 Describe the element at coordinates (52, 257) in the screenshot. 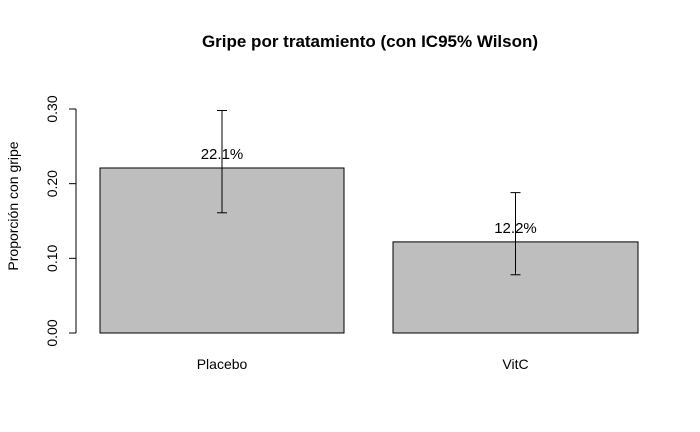

I see `y-tick-label: 0.10` at that location.